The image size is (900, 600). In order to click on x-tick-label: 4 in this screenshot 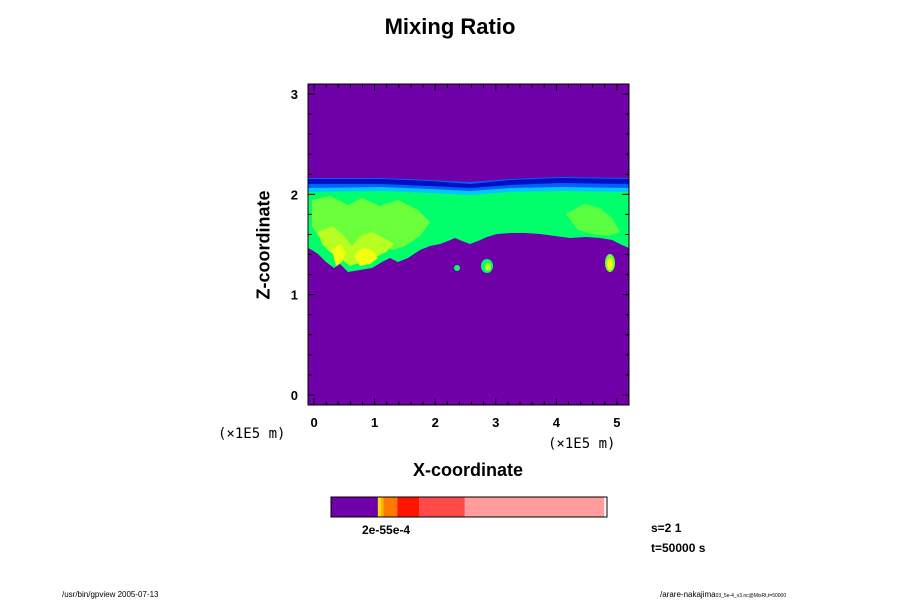, I will do `click(557, 422)`.